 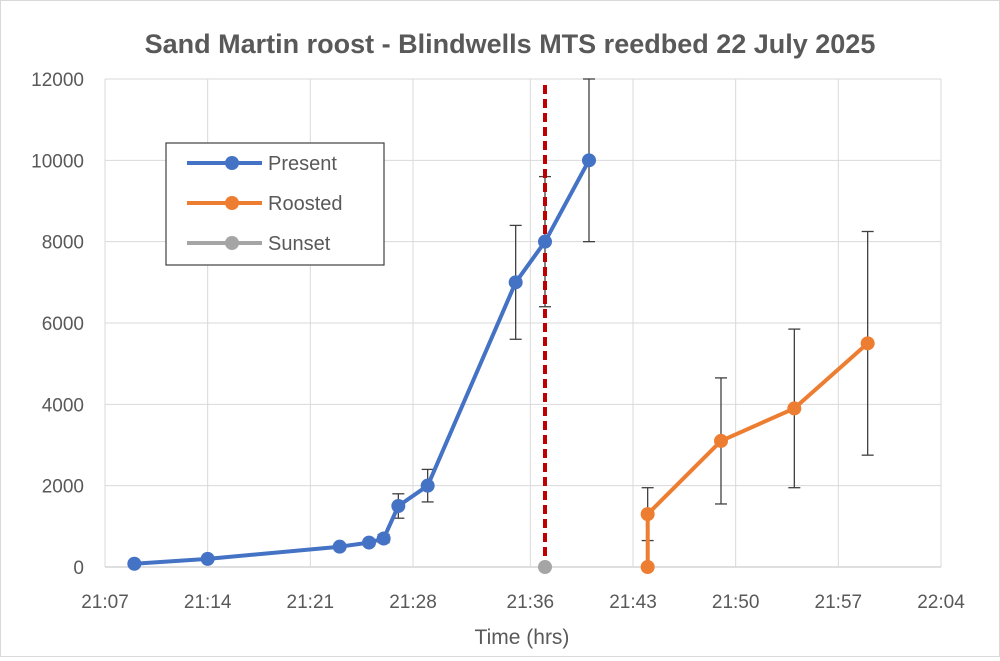 I want to click on data-point-sunset, so click(x=545, y=567).